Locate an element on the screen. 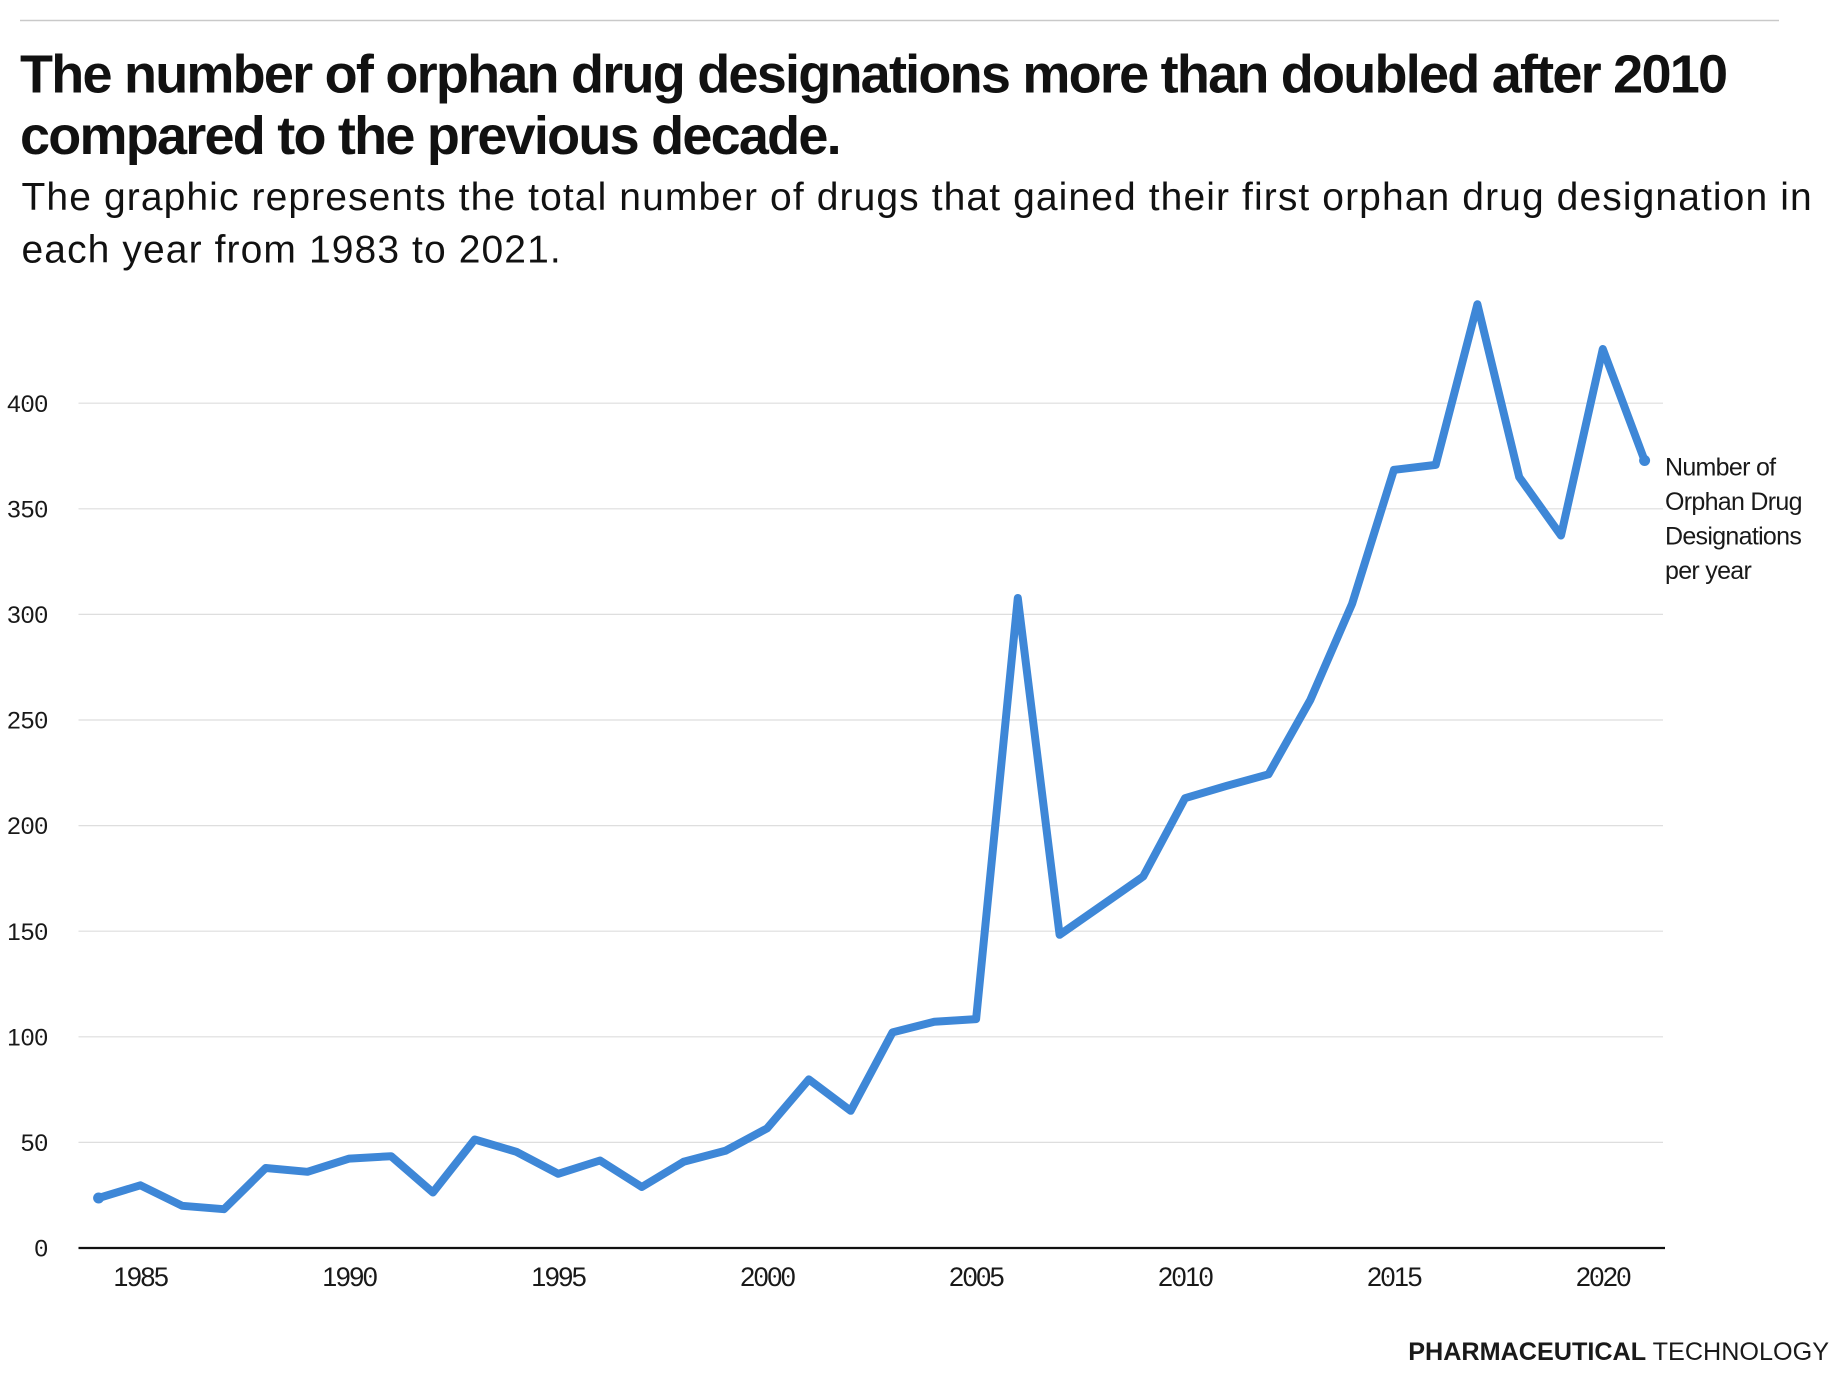 The width and height of the screenshot is (1840, 1390). svg-text: each year from 1983 to 2021. is located at coordinates (292, 250).